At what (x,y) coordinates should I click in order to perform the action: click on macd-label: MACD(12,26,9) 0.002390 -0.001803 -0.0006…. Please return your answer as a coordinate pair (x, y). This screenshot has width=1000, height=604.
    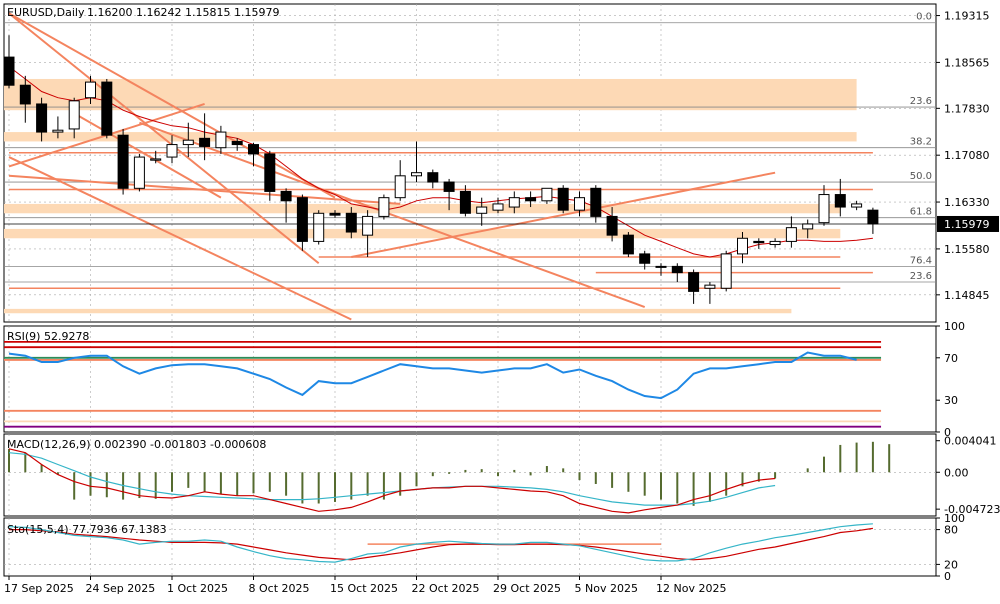
    Looking at the image, I should click on (136, 444).